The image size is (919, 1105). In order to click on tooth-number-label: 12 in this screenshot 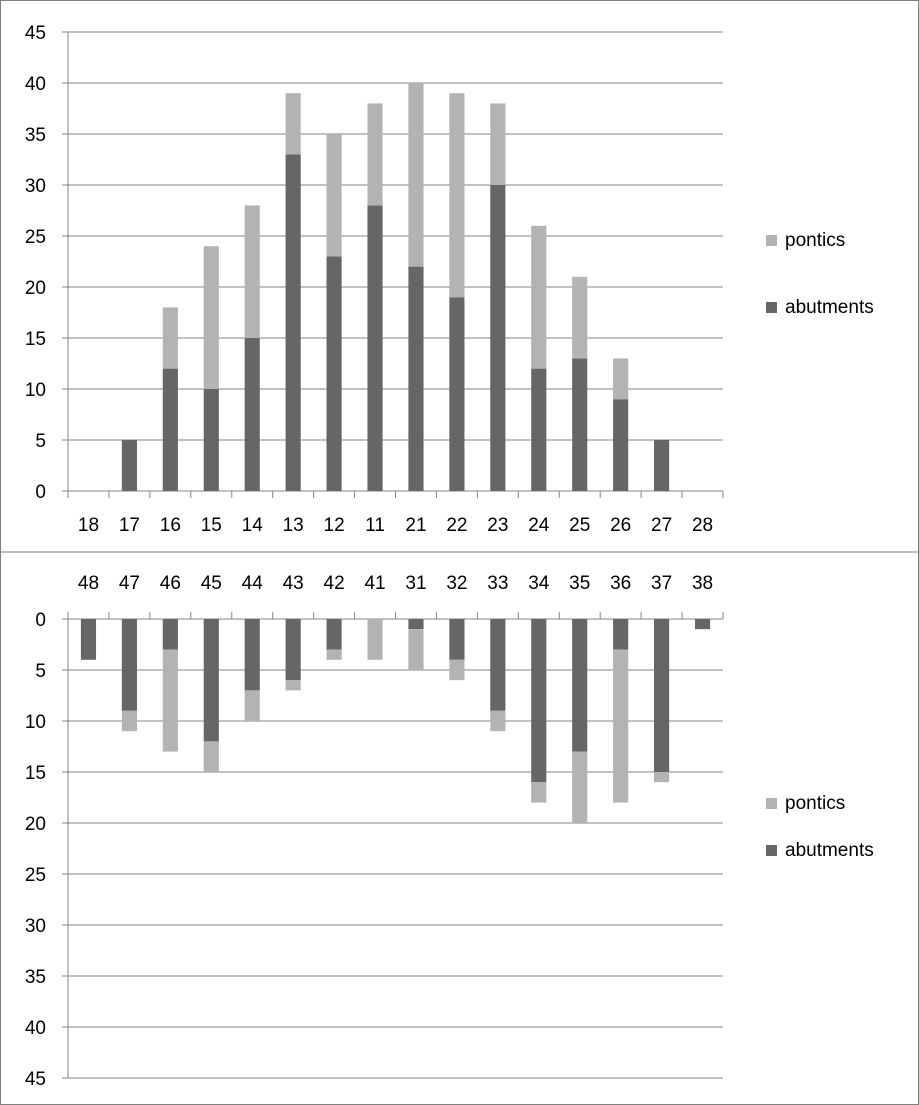, I will do `click(334, 525)`.